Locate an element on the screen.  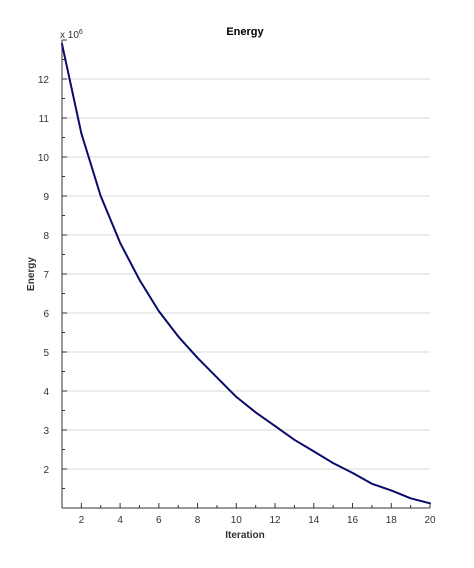
y-tick-label-7: 7 is located at coordinates (46, 275).